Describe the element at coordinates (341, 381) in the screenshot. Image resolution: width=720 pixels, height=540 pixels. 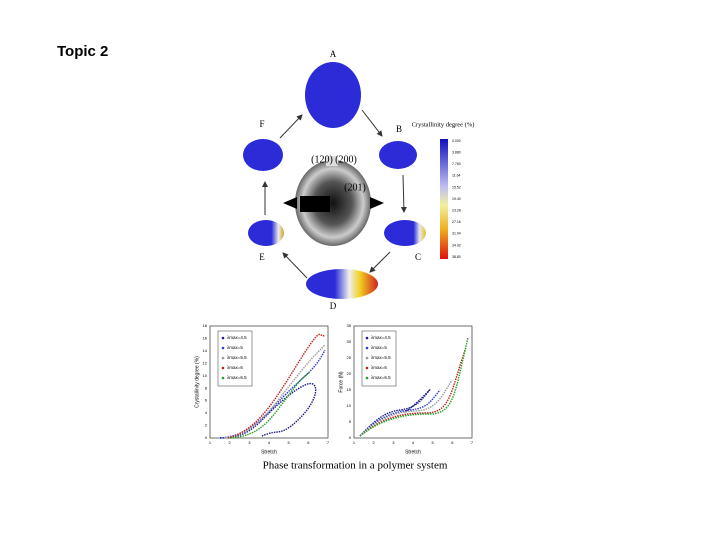
I see `y-axis-label: Force (N)` at that location.